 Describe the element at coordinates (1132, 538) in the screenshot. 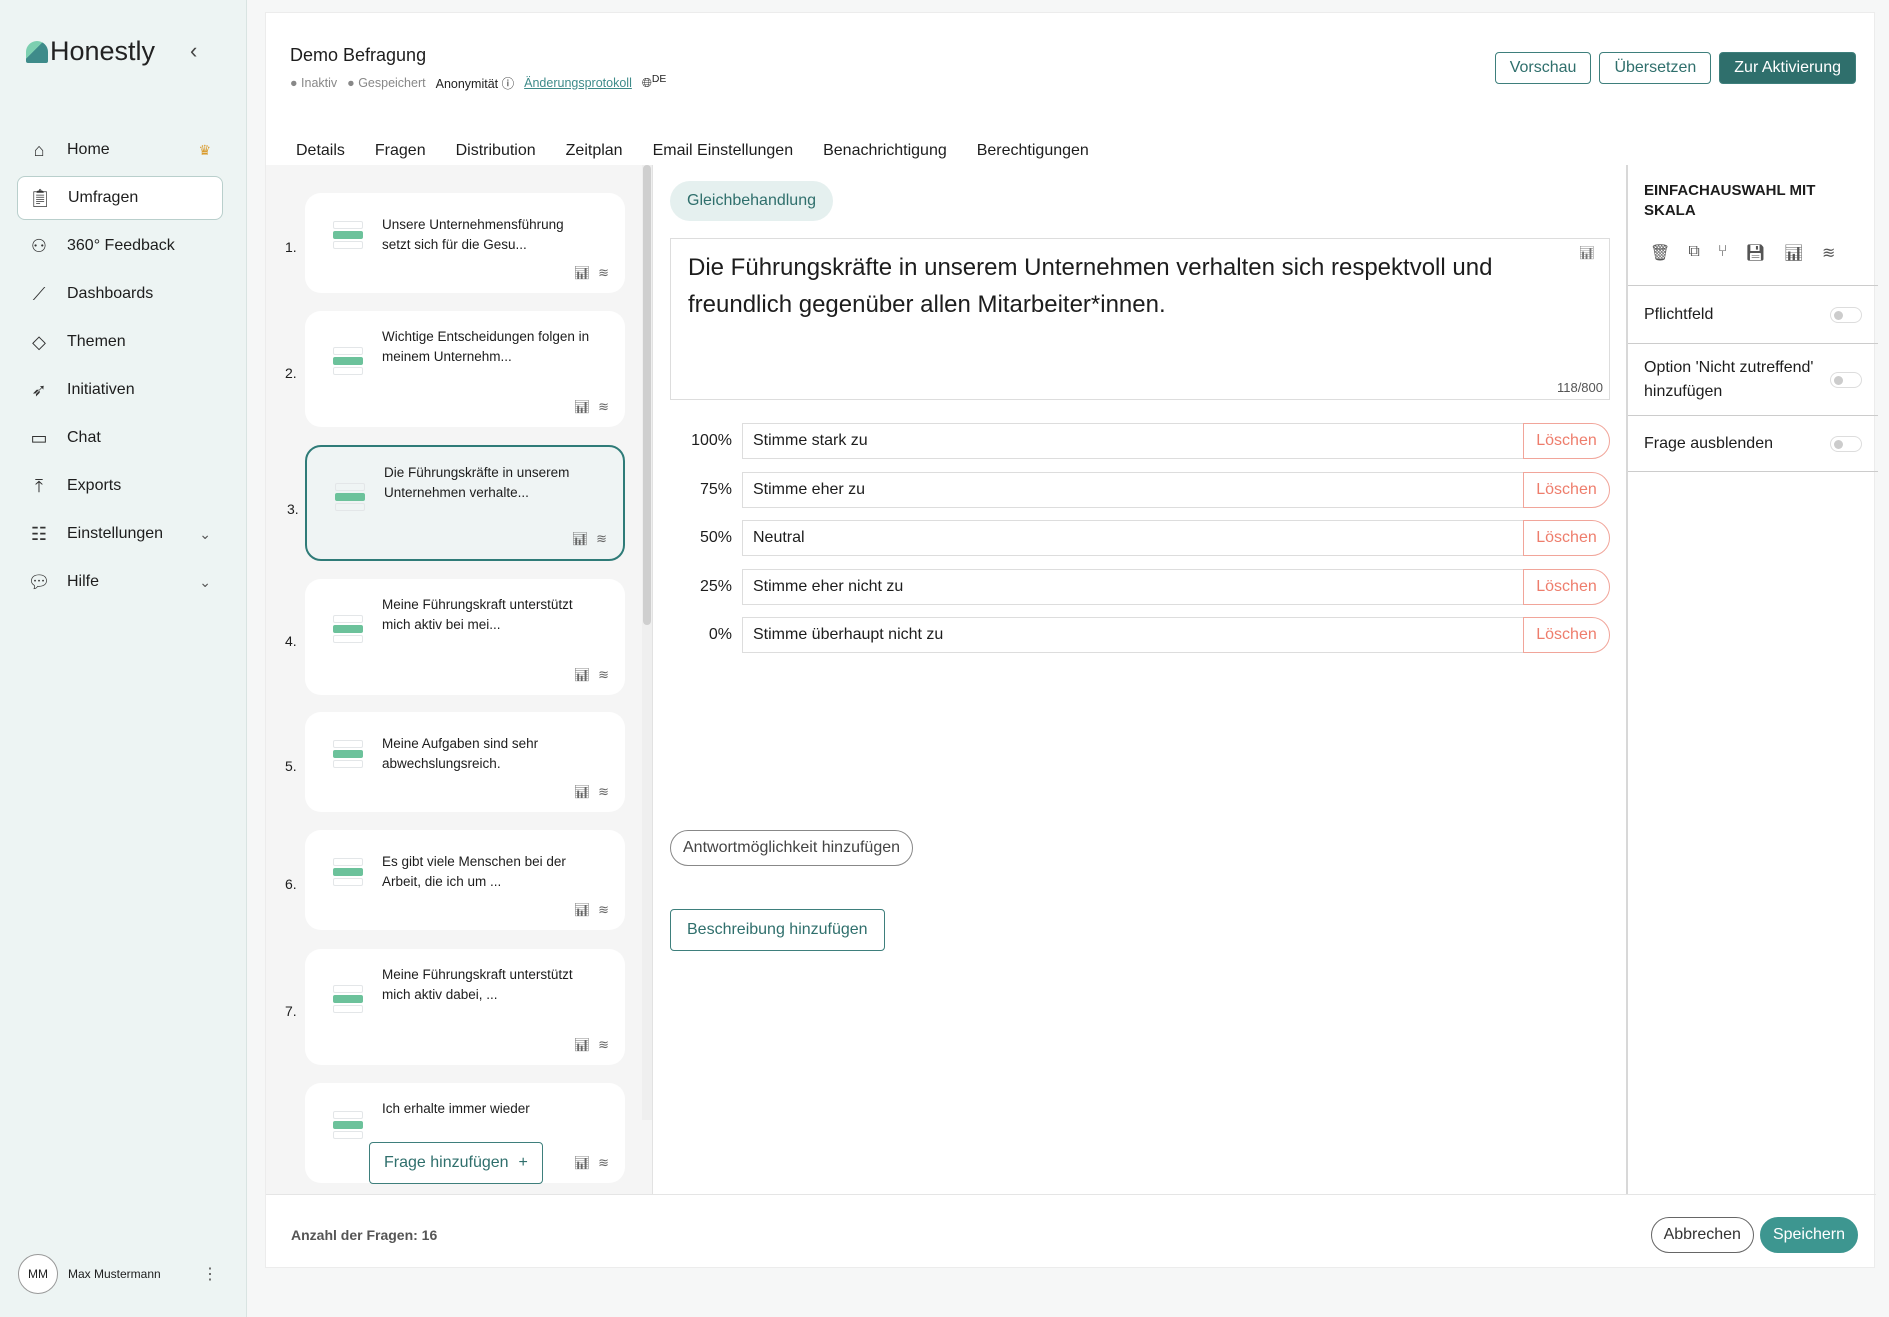

I see `option-label-input: Neutral` at that location.